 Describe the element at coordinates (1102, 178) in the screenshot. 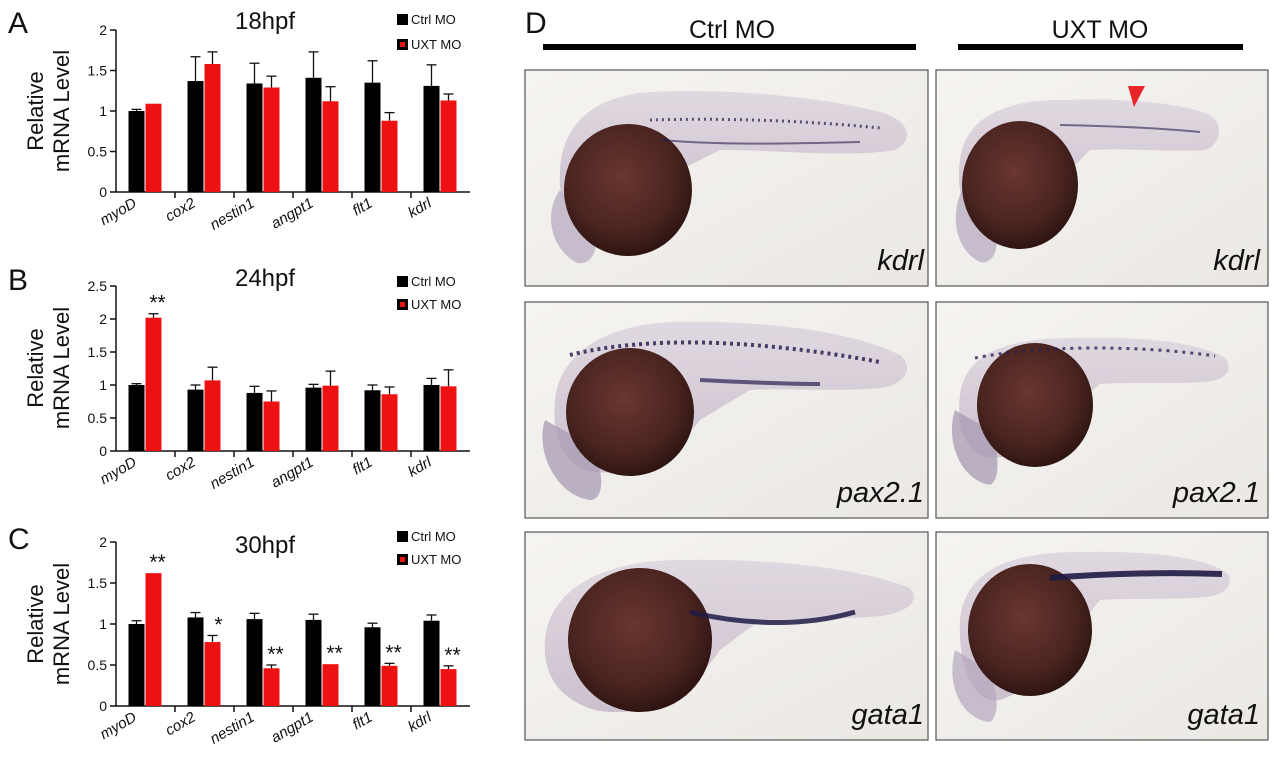

I see `image-uxt-kdrl: kdrl` at that location.